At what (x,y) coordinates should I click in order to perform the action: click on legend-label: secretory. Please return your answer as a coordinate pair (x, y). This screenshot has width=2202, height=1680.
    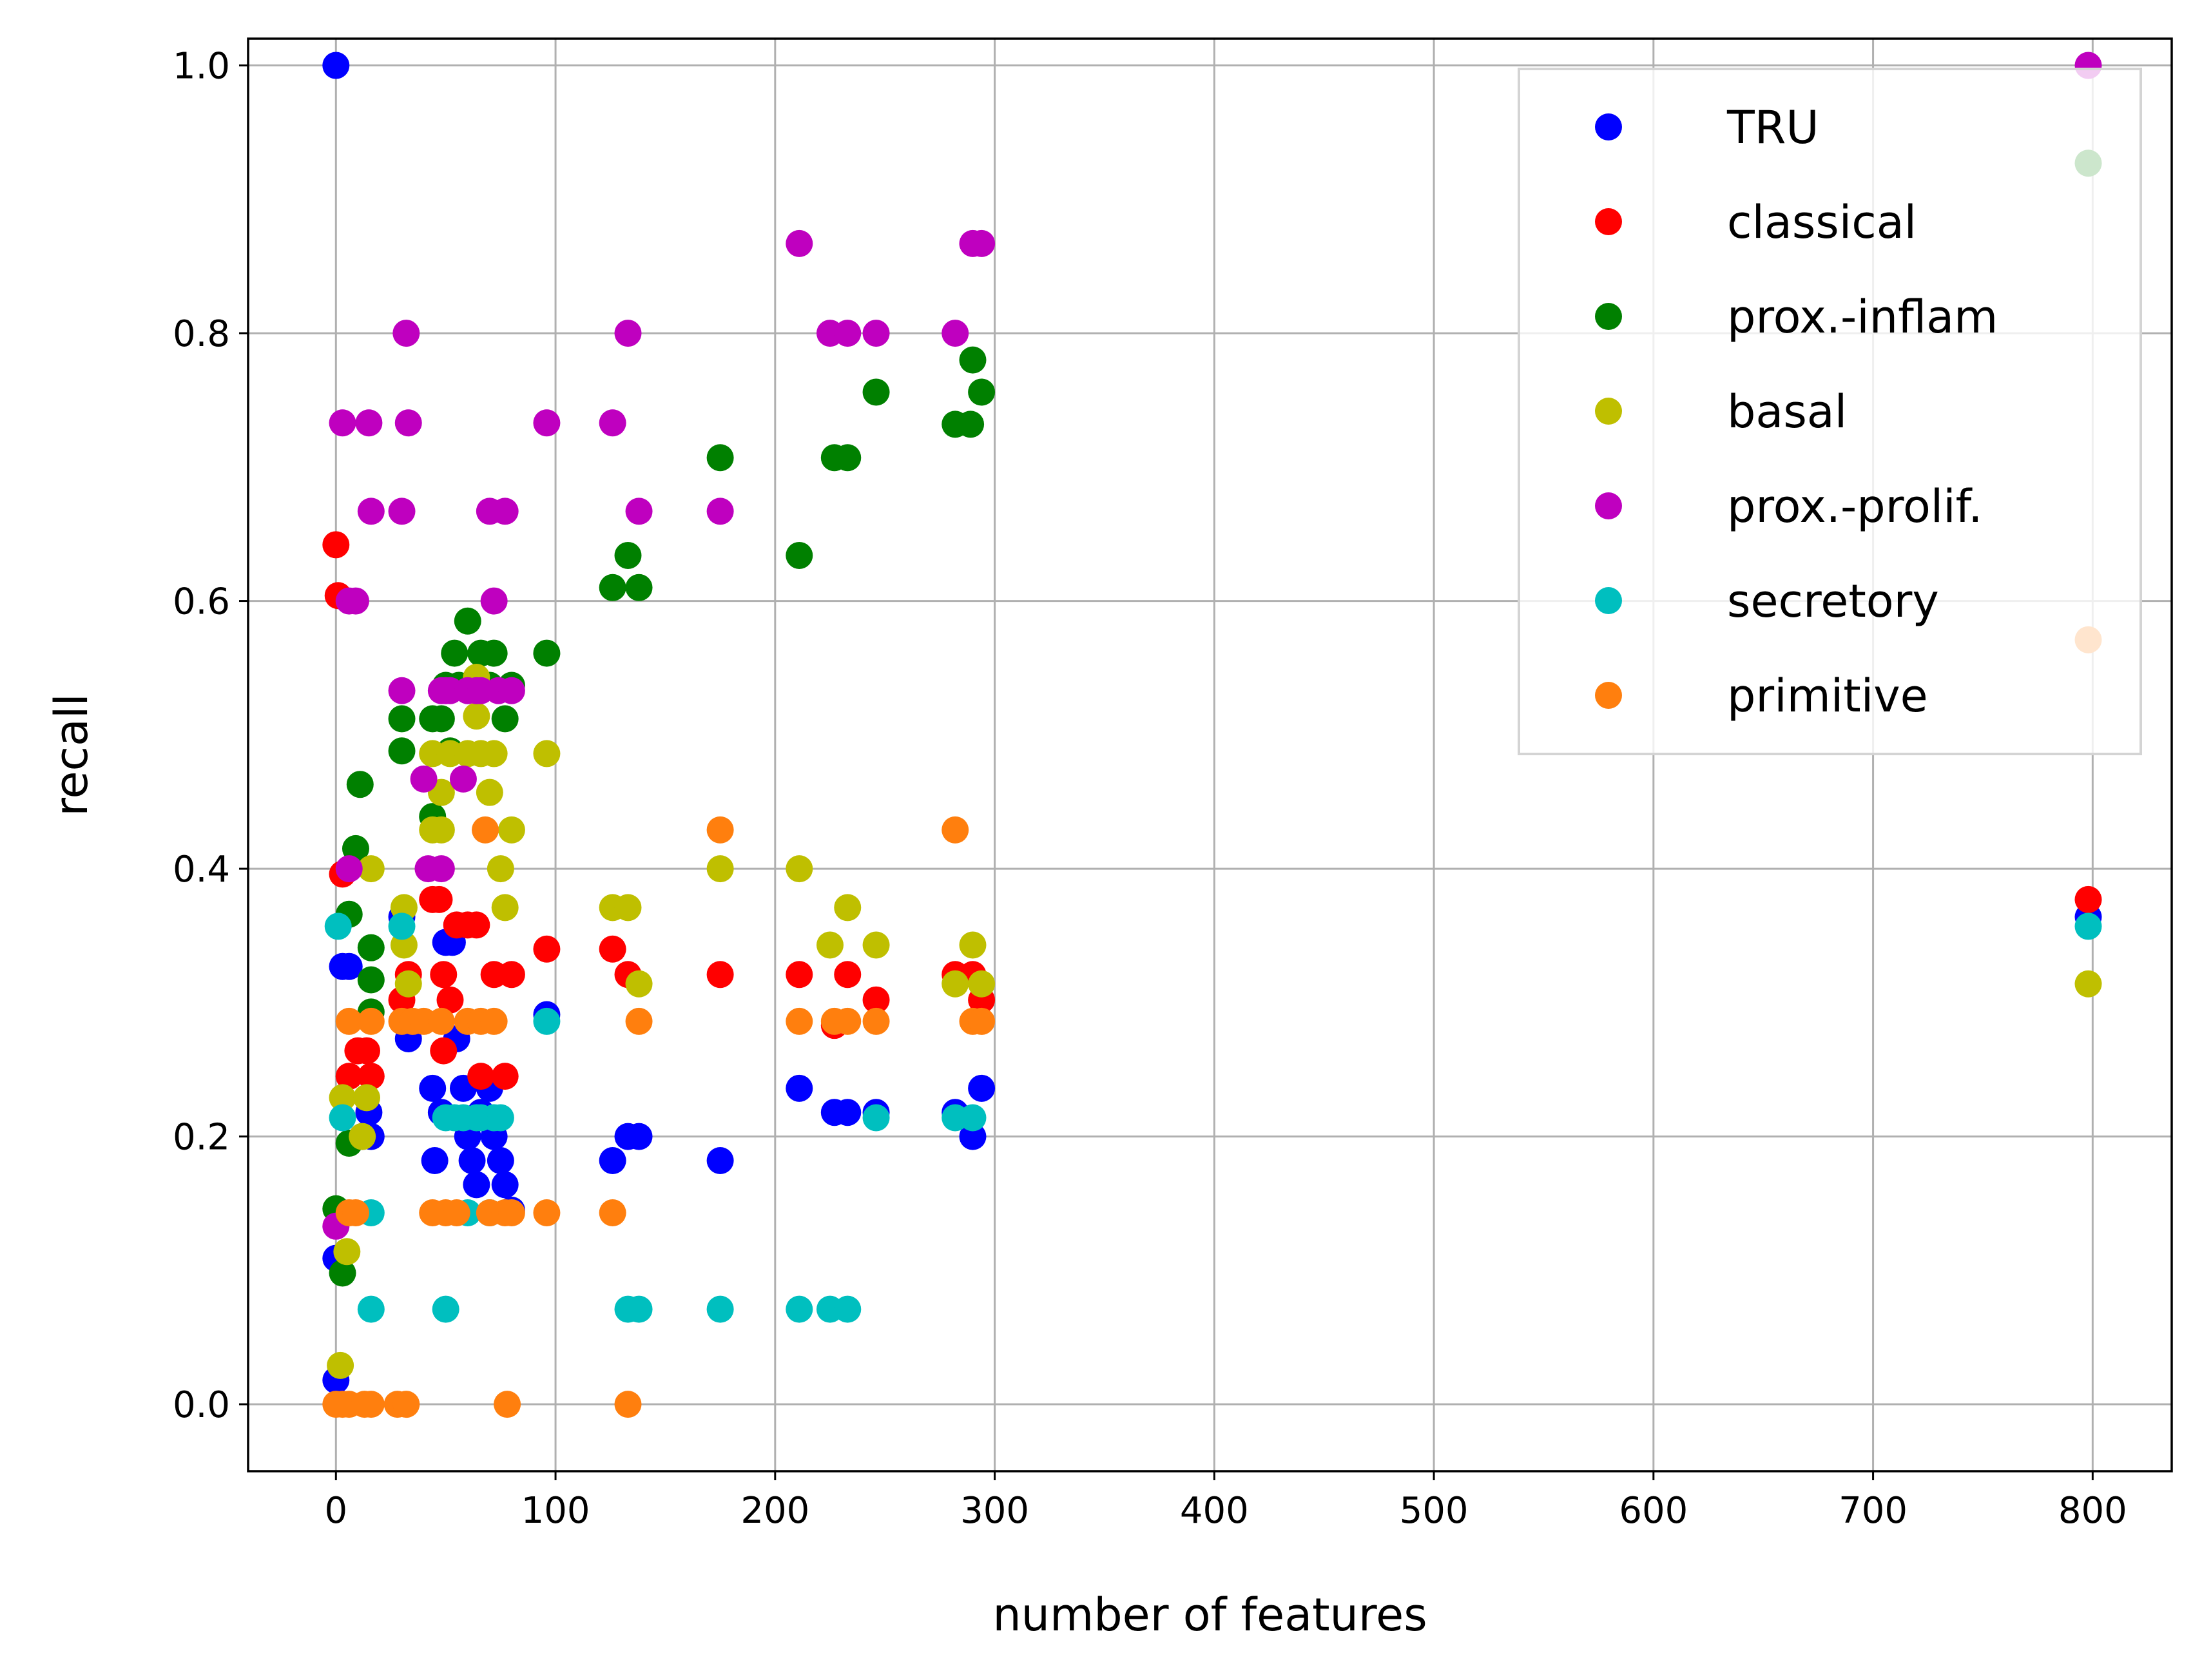
    Looking at the image, I should click on (1833, 601).